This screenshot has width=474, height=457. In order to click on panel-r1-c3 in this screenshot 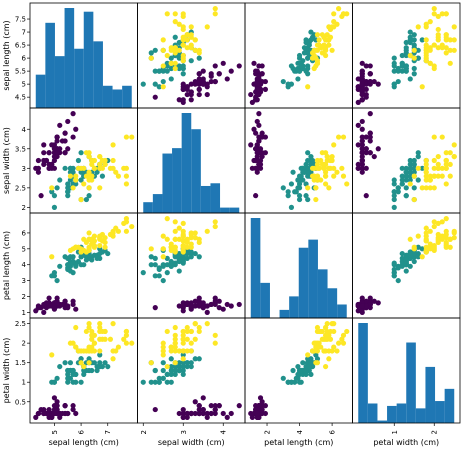, I will do `click(406, 160)`.